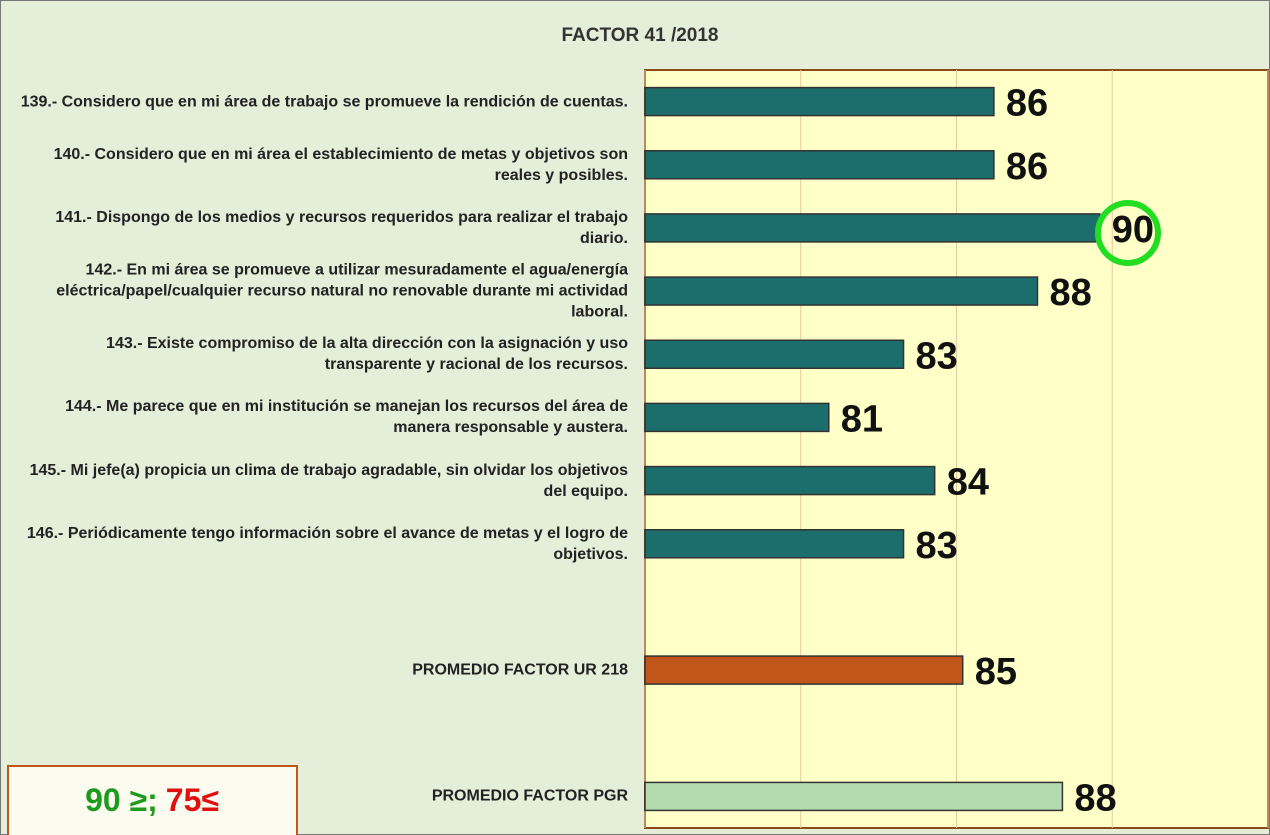 The height and width of the screenshot is (835, 1270). I want to click on chart-title: FACTOR 41 /2018, so click(639, 35).